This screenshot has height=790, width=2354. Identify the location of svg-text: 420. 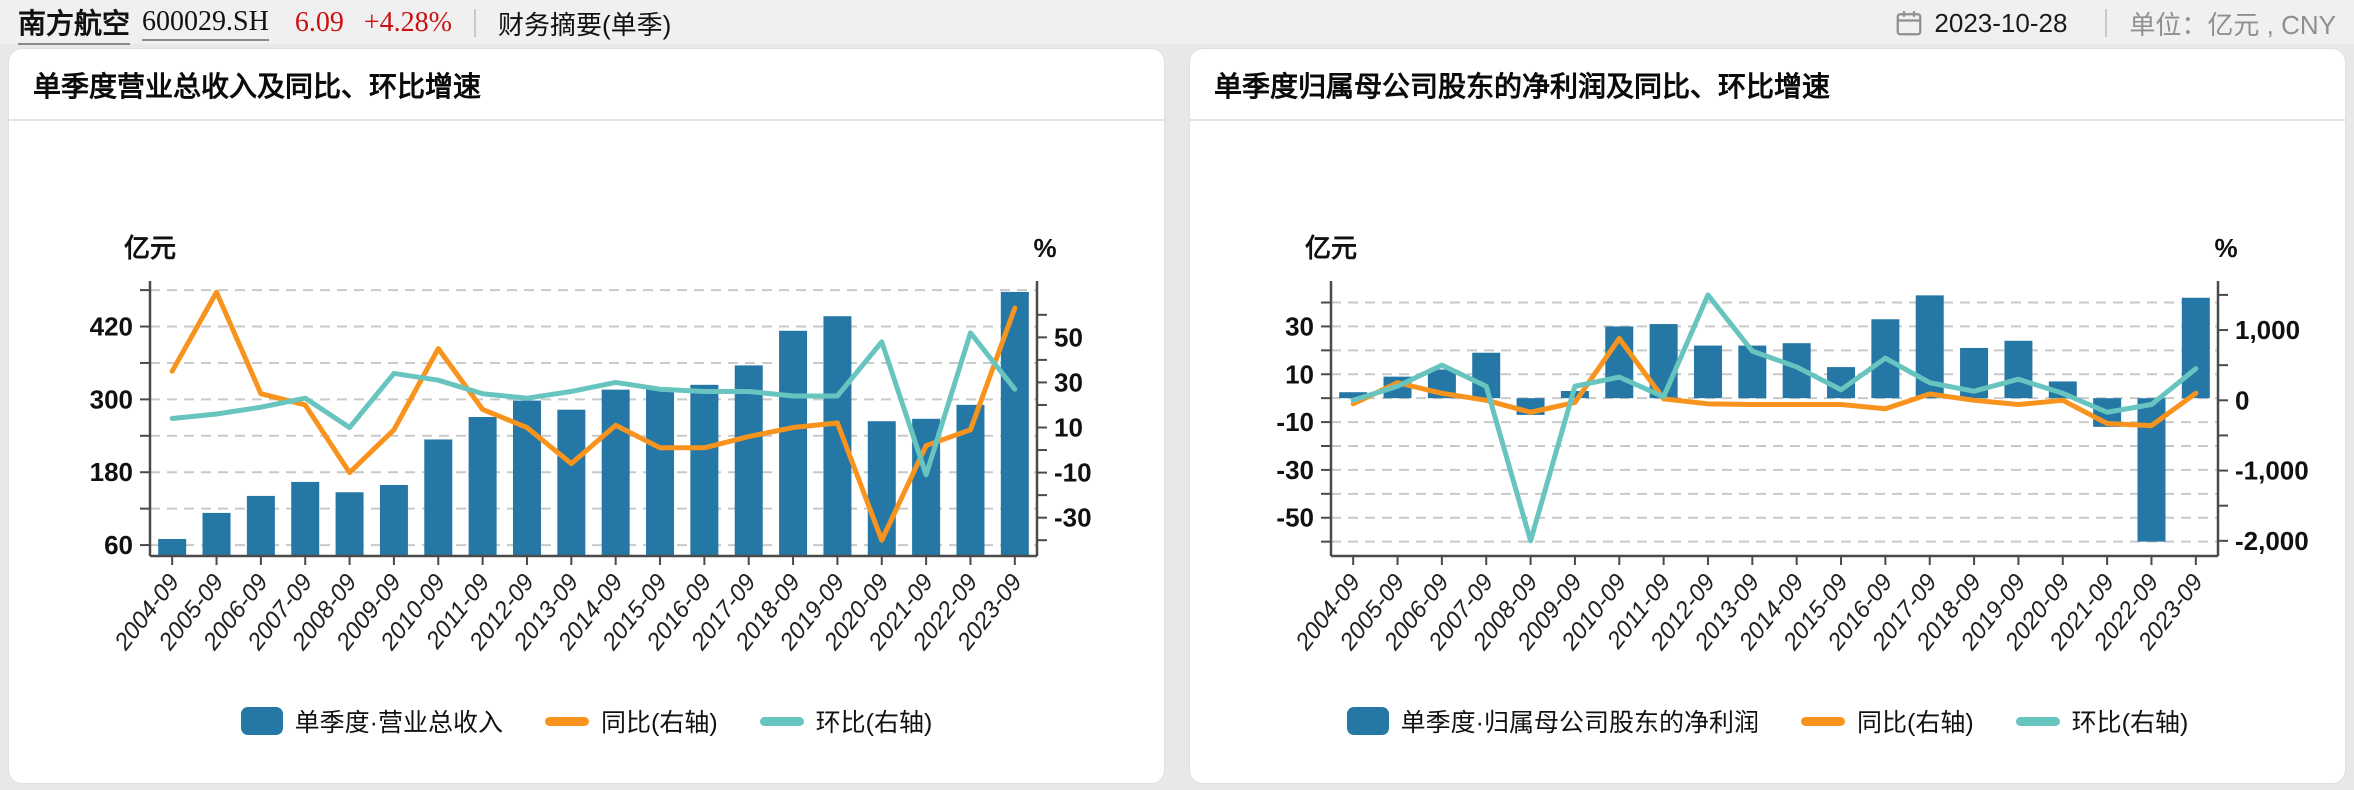
(111, 327).